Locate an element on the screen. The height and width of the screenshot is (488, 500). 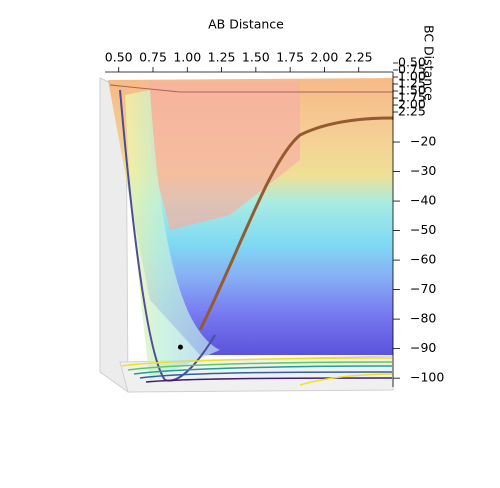
z-tick-label: −60 is located at coordinates (423, 259).